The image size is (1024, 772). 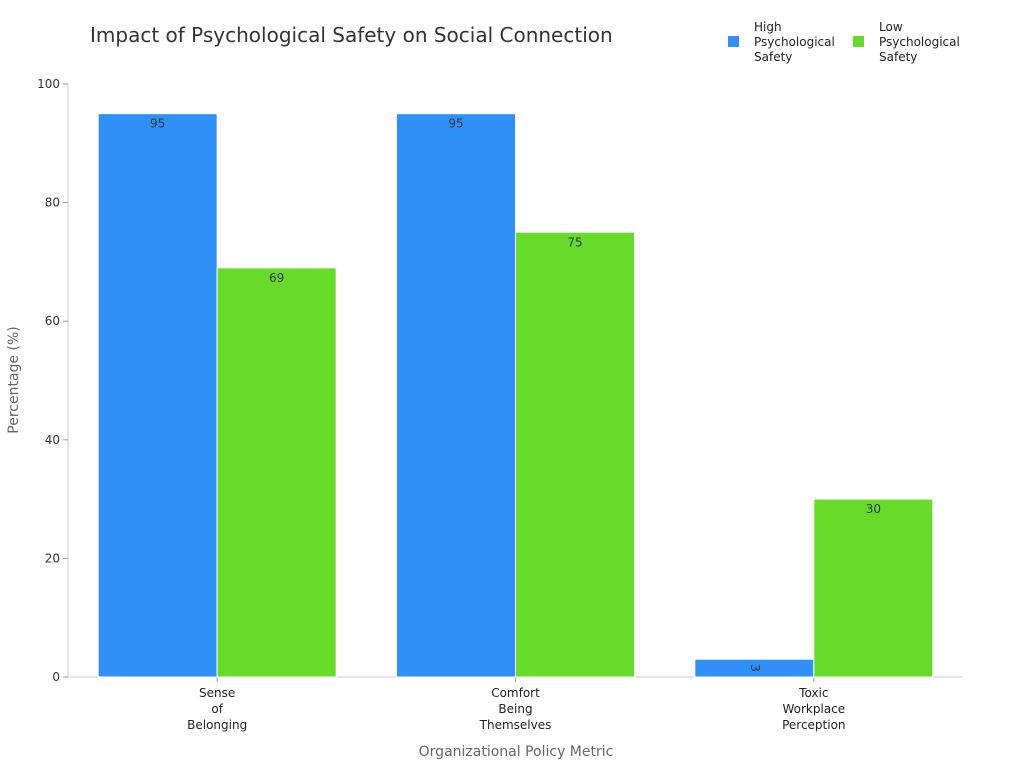 What do you see at coordinates (217, 709) in the screenshot?
I see `x-tick-label: of` at bounding box center [217, 709].